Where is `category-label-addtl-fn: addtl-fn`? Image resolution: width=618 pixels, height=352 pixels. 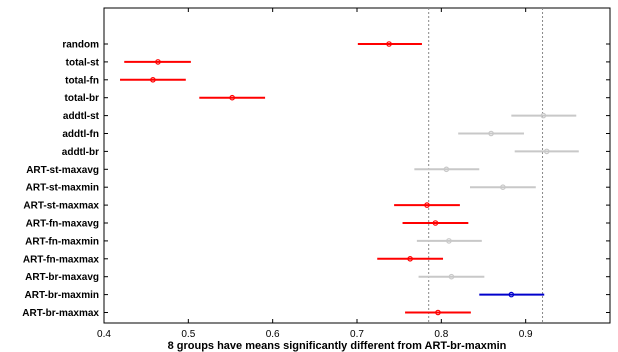 category-label-addtl-fn: addtl-fn is located at coordinates (80, 134).